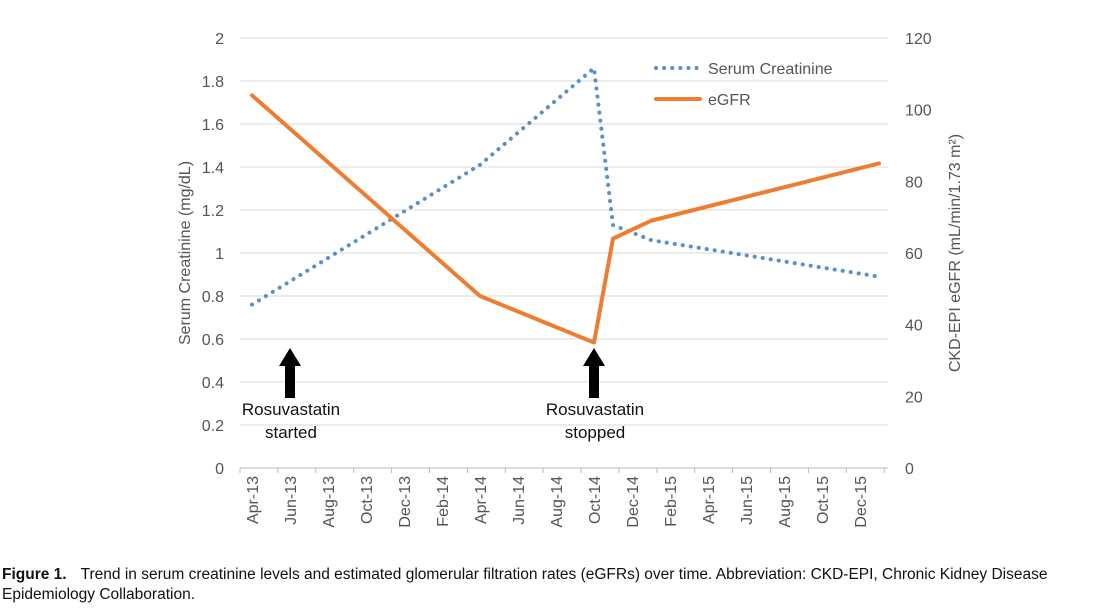  Describe the element at coordinates (557, 502) in the screenshot. I see `x-tick-label: Aug-14` at that location.